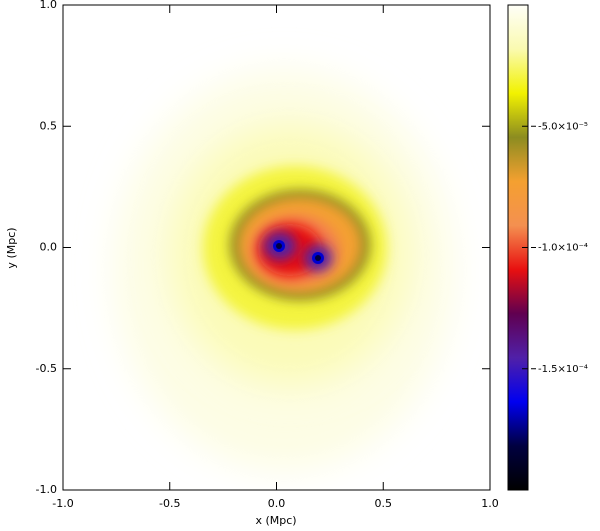  Describe the element at coordinates (275, 520) in the screenshot. I see `x-axis-label: x (Mpc)` at that location.